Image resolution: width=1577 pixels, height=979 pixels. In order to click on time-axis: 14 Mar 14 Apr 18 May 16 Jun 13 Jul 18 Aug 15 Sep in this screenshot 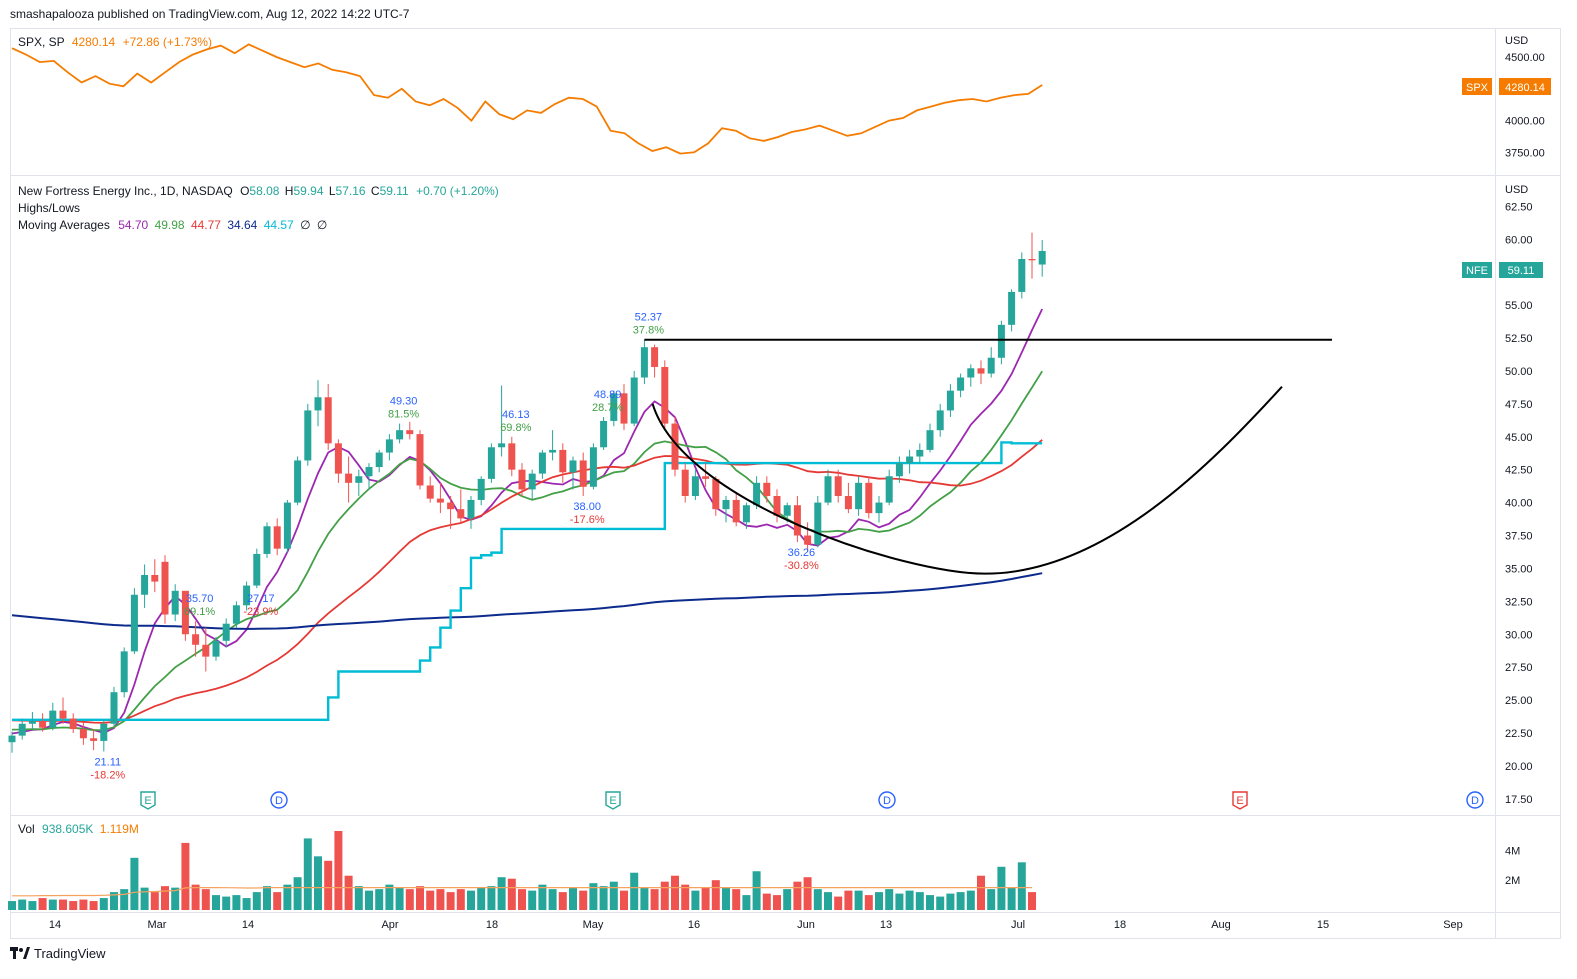, I will do `click(756, 925)`.